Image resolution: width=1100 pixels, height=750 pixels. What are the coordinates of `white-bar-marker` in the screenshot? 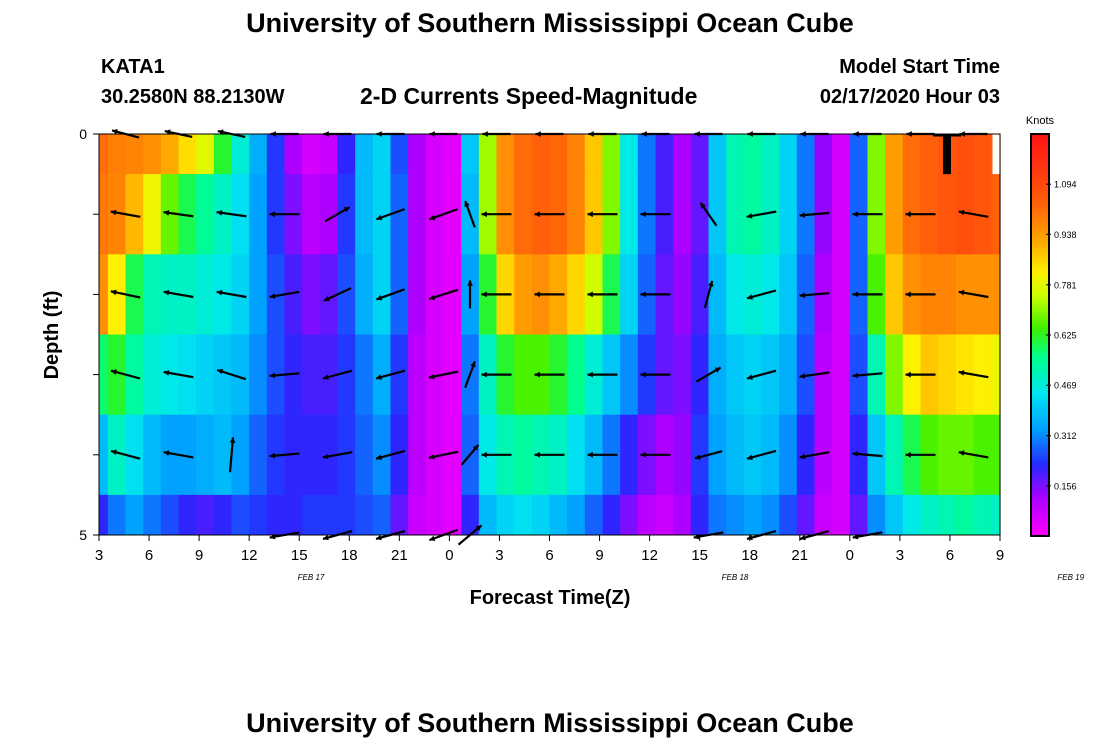 It's located at (996, 154).